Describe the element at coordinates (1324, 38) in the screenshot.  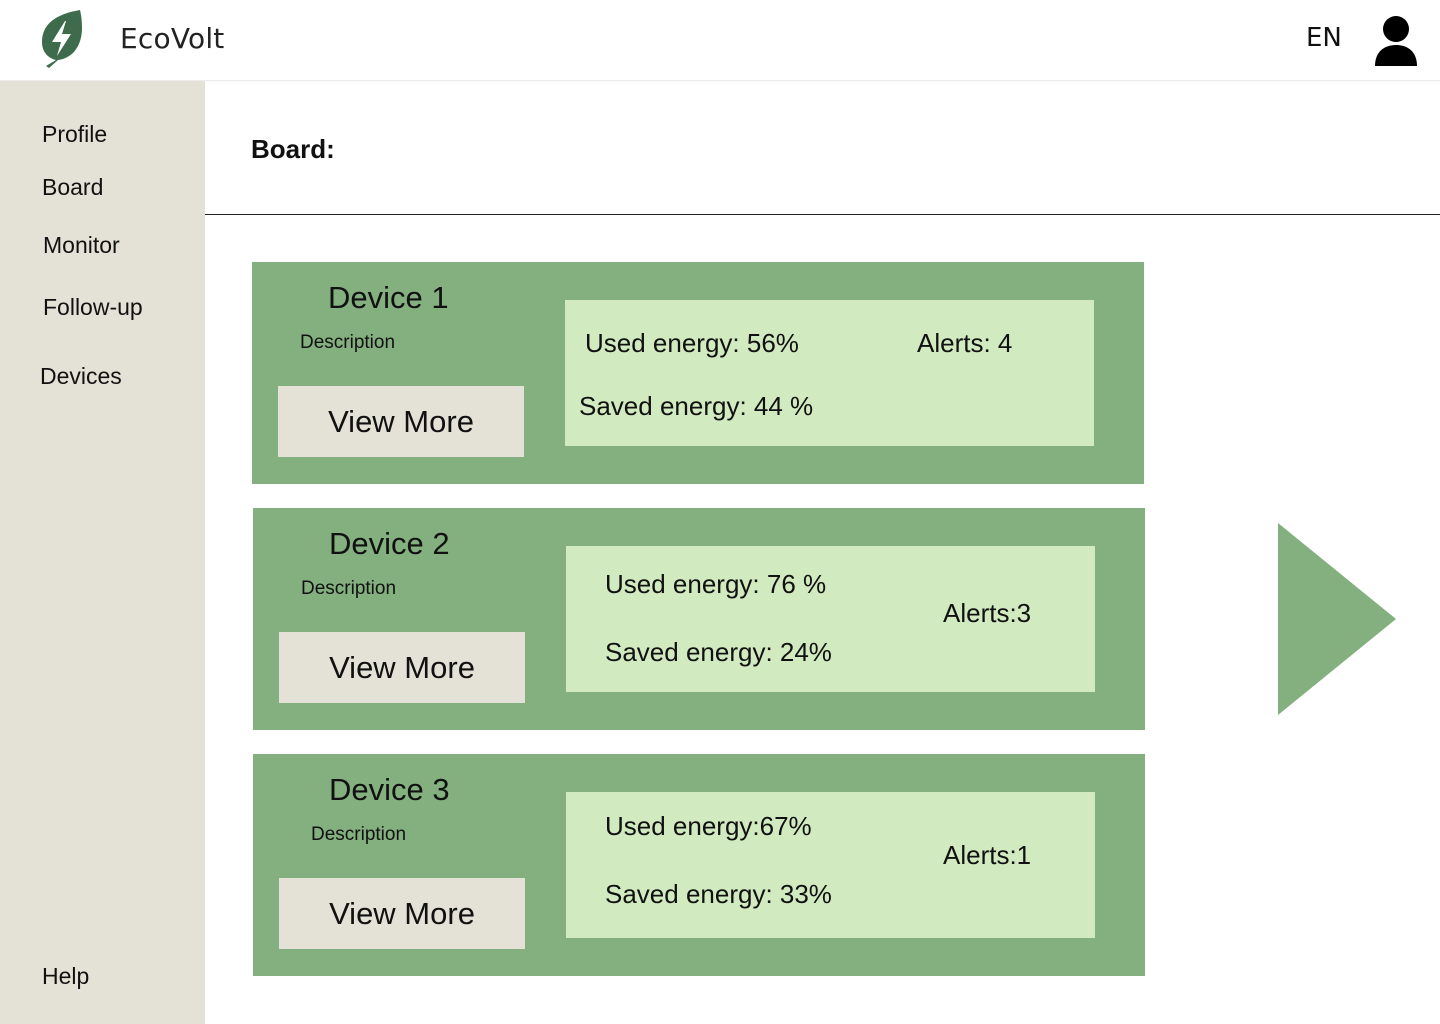
I see `language-selector: EN` at that location.